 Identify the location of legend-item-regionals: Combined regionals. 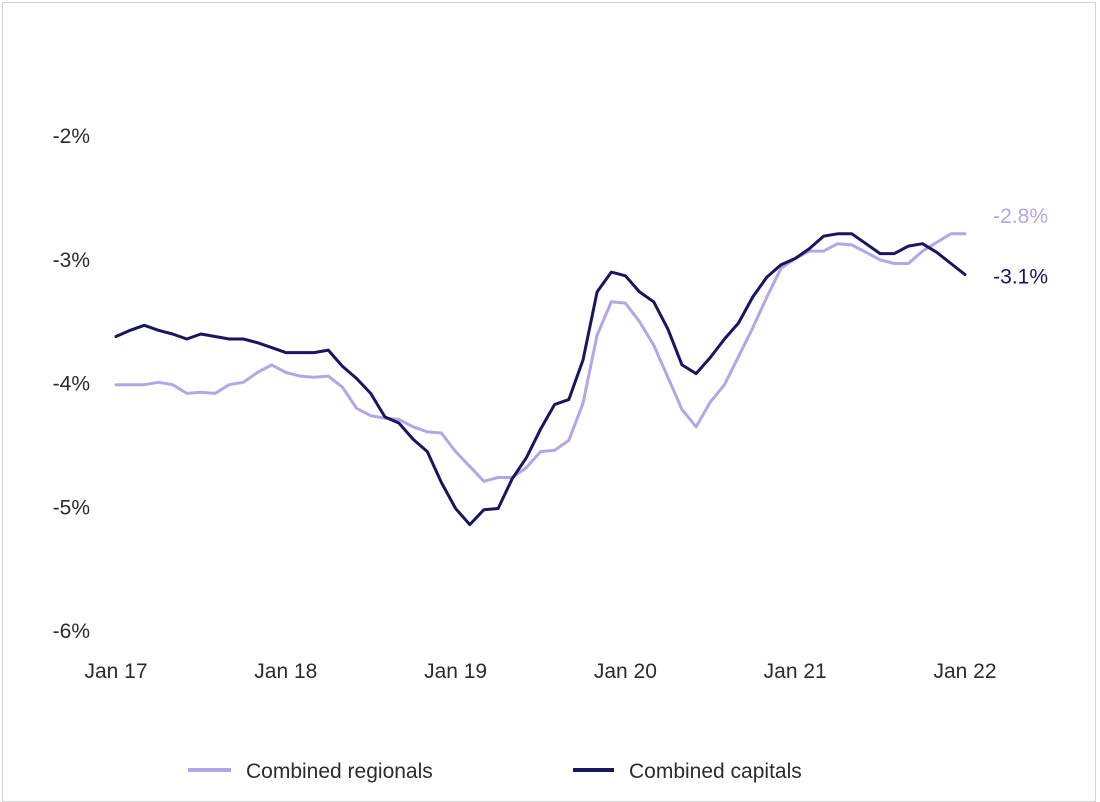
(310, 771).